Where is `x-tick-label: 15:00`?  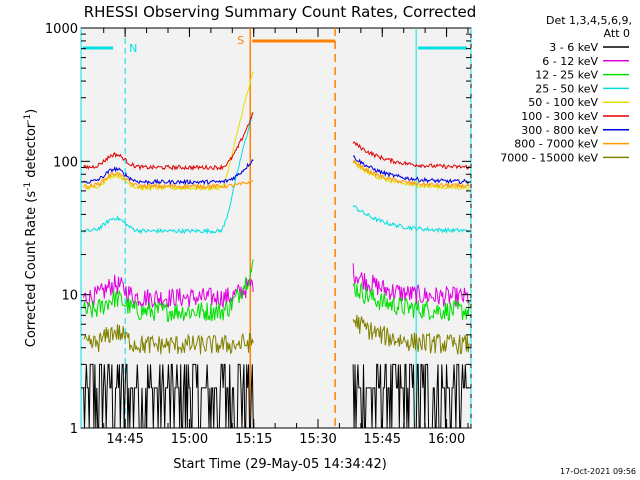 x-tick-label: 15:00 is located at coordinates (189, 439).